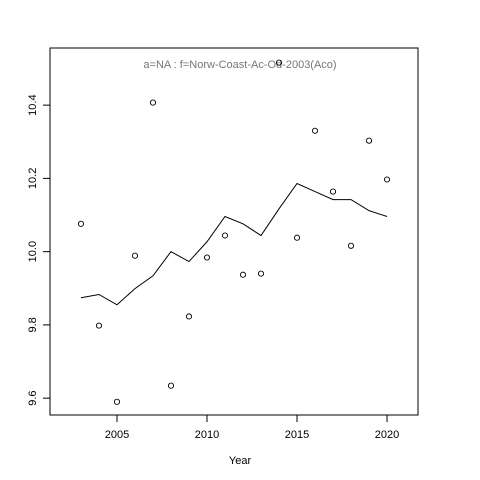 This screenshot has height=480, width=480. What do you see at coordinates (207, 435) in the screenshot?
I see `x-tick-label: 2010` at bounding box center [207, 435].